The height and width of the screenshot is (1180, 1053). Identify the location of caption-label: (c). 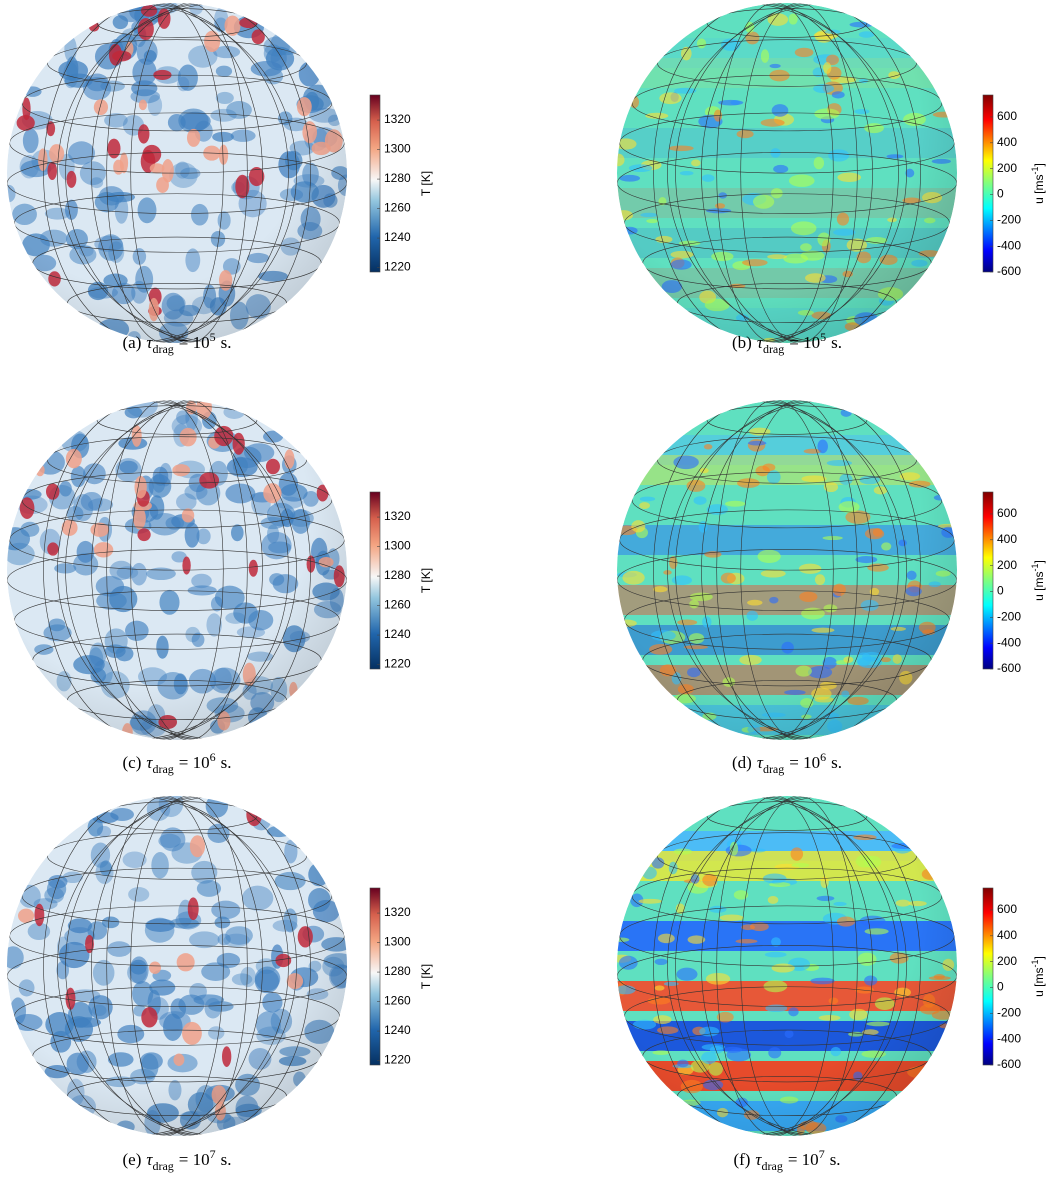
(131, 762).